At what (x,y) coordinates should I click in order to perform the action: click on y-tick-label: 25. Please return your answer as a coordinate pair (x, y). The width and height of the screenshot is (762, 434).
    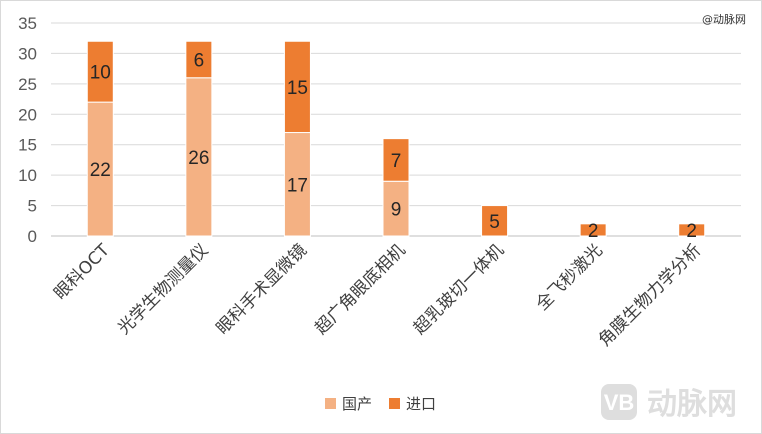
    Looking at the image, I should click on (27, 84).